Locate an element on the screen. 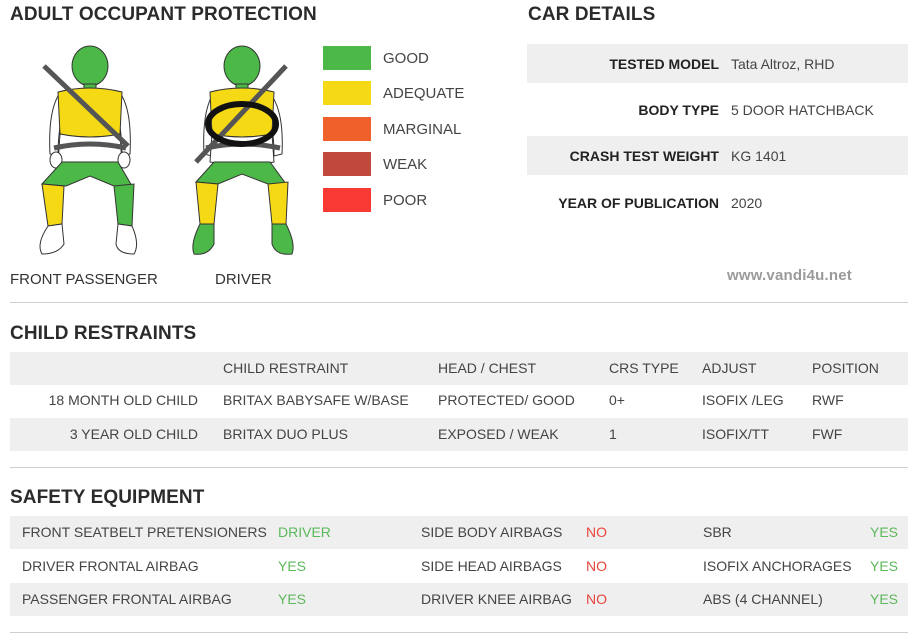 This screenshot has width=919, height=641. driver-label: DRIVER is located at coordinates (243, 279).